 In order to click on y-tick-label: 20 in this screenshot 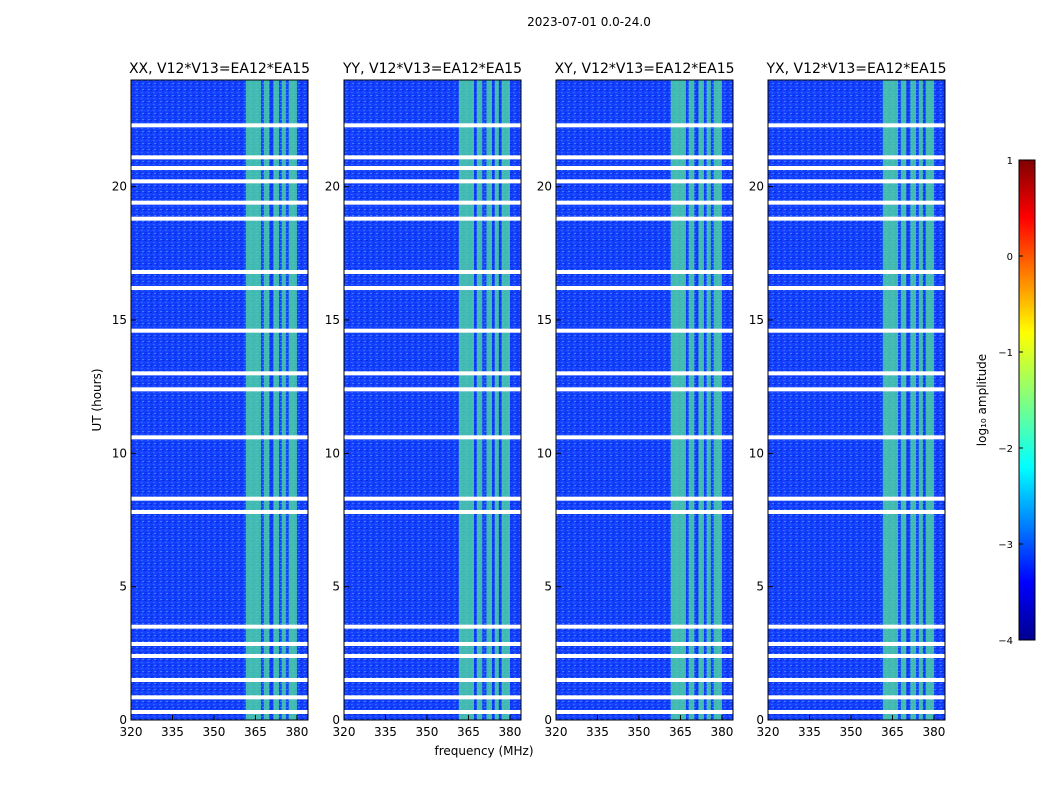, I will do `click(119, 187)`.